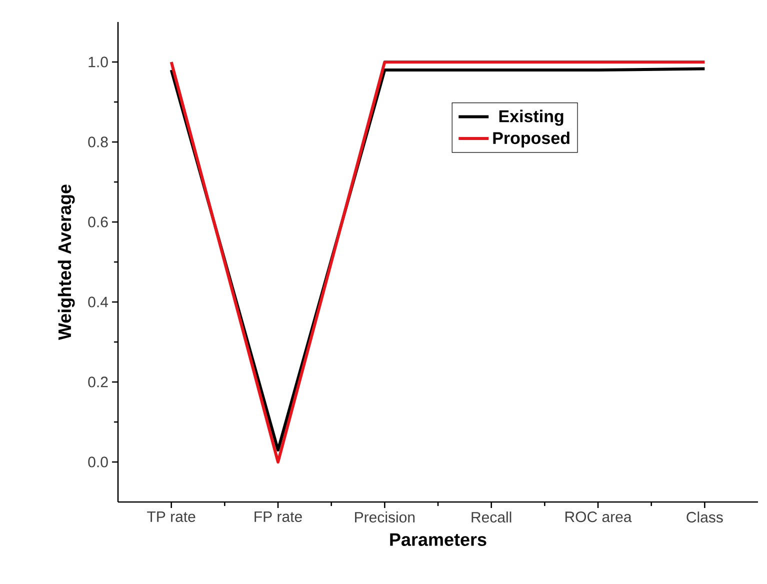 The width and height of the screenshot is (767, 584). What do you see at coordinates (385, 517) in the screenshot?
I see `x-tick-label: Precision` at bounding box center [385, 517].